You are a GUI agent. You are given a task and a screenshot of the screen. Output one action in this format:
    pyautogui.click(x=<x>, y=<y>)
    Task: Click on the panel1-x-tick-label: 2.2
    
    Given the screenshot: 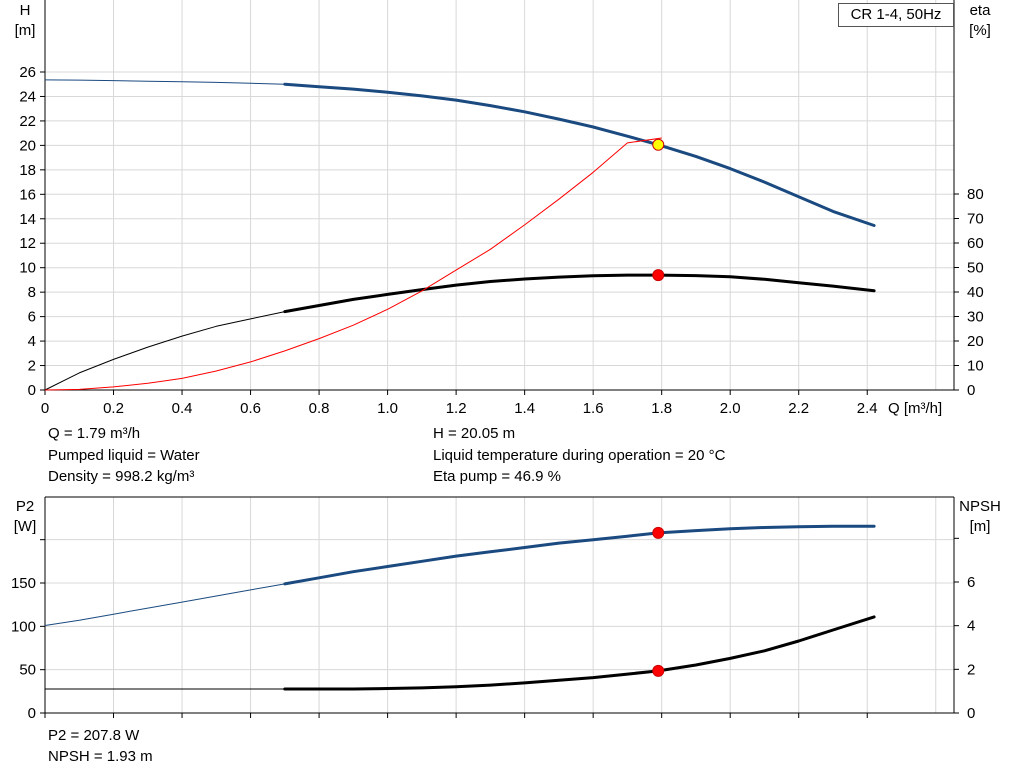 What is the action you would take?
    pyautogui.click(x=798, y=408)
    